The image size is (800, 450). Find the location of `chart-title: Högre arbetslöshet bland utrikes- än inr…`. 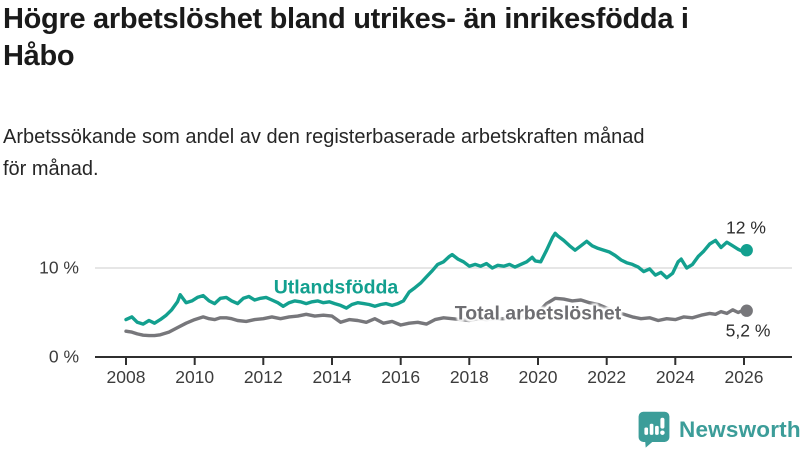

chart-title: Högre arbetslöshet bland utrikes- än inr… is located at coordinates (346, 37).